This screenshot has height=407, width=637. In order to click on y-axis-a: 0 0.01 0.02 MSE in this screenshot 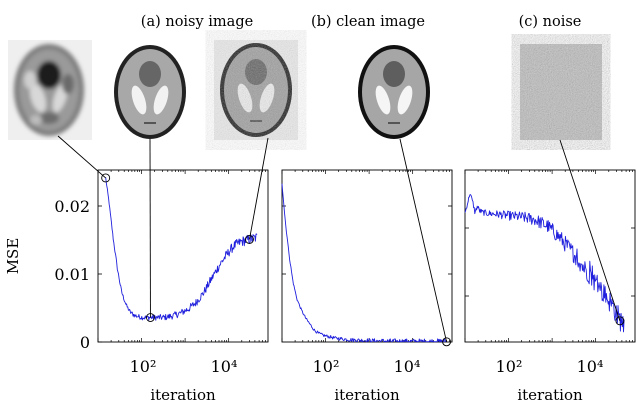, I will do `click(53, 274)`.